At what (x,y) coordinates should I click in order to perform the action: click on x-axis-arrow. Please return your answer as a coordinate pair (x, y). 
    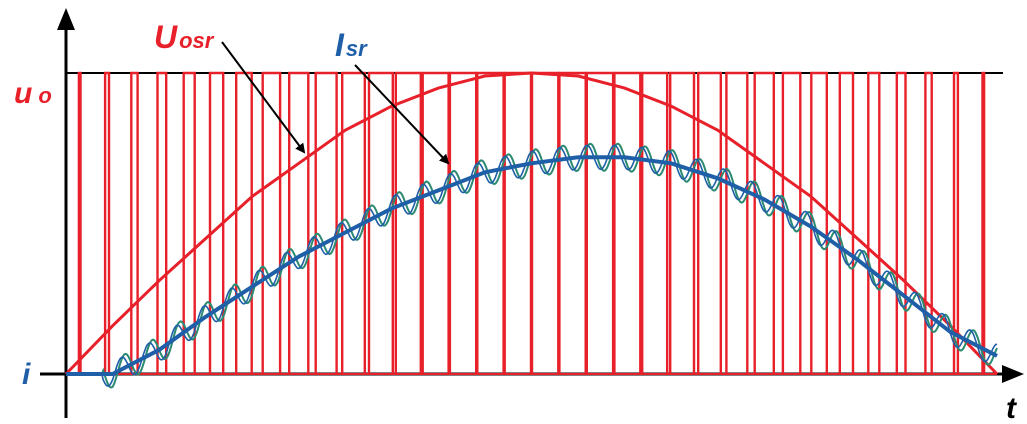
    Looking at the image, I should click on (1013, 374).